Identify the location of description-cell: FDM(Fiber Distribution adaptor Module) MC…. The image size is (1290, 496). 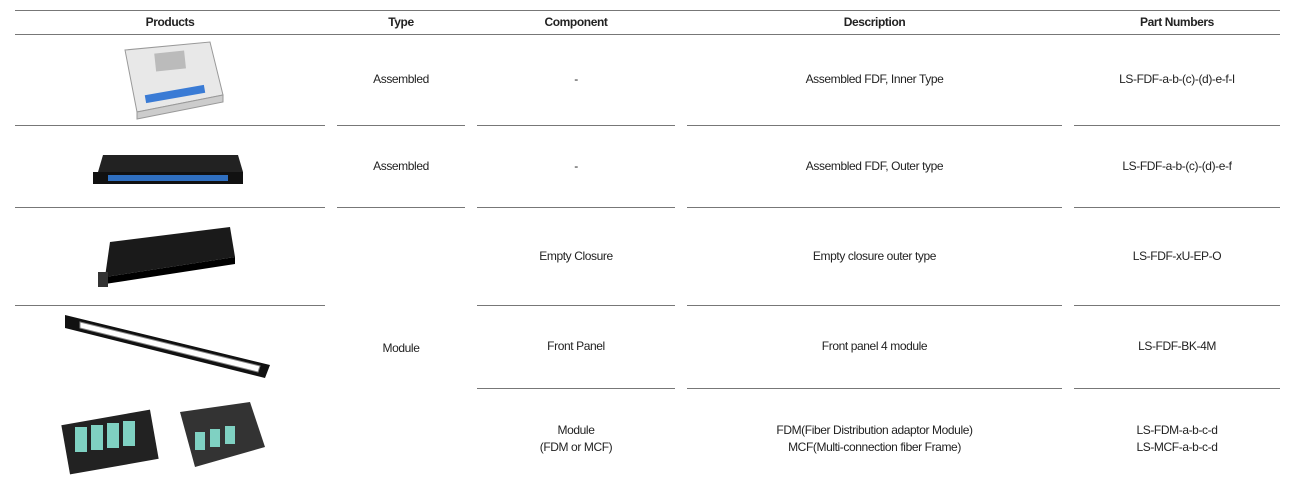
(874, 439).